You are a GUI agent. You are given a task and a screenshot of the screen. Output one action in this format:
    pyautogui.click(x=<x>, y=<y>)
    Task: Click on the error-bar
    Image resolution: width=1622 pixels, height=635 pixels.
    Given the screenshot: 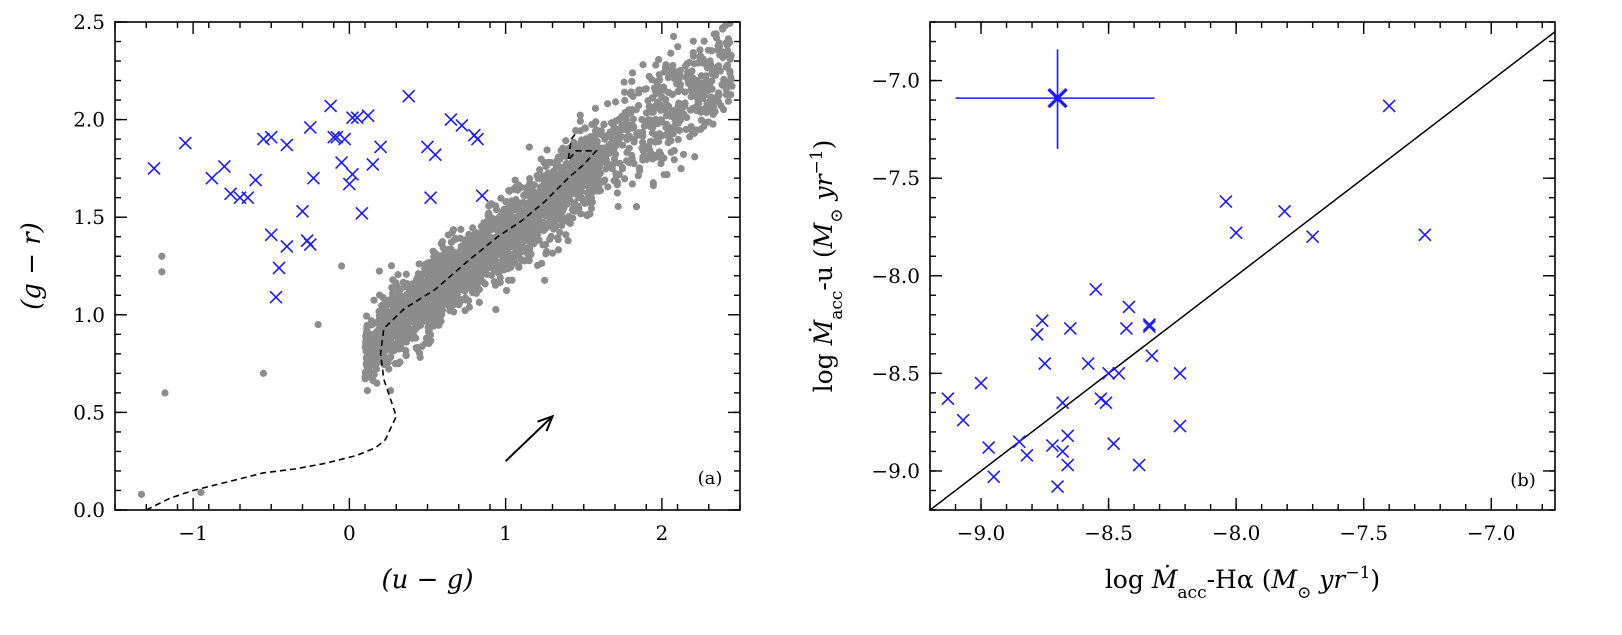 What is the action you would take?
    pyautogui.click(x=1055, y=99)
    